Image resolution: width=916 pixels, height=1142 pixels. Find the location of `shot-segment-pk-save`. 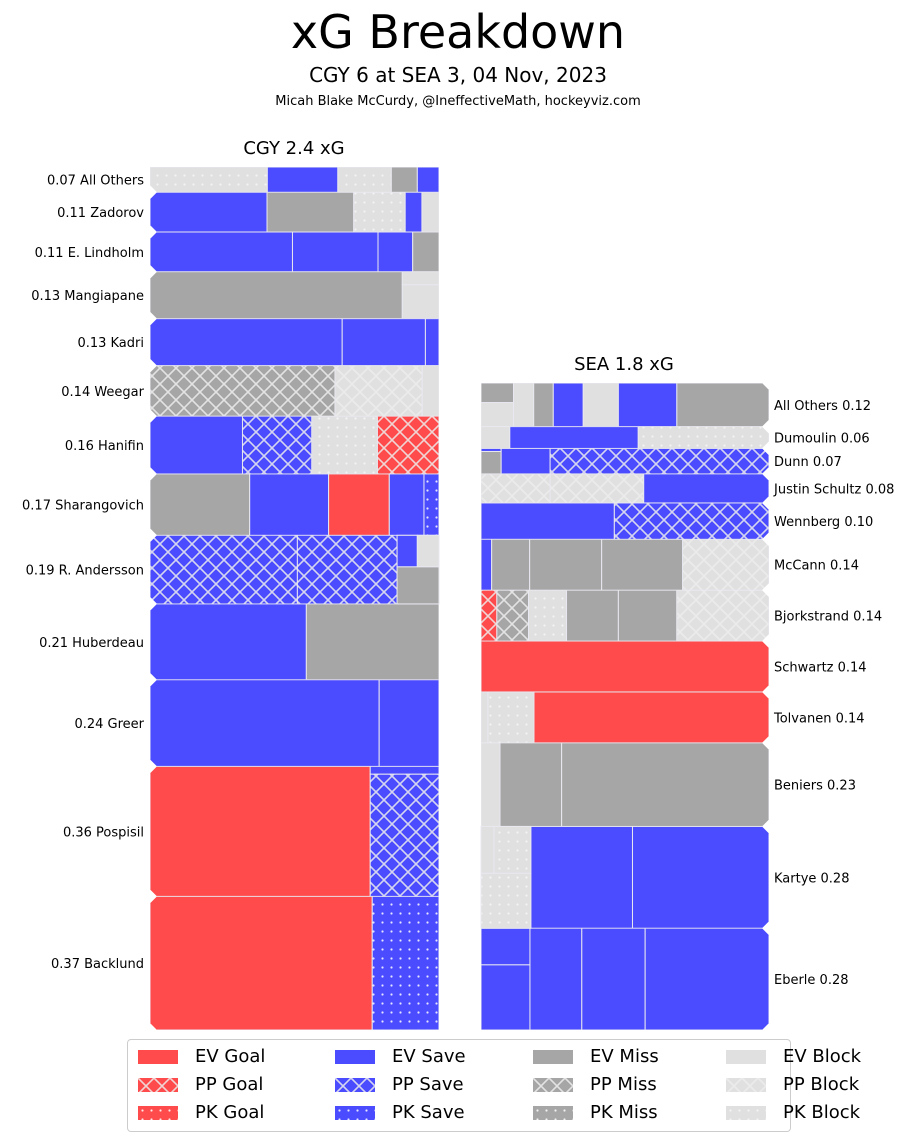

shot-segment-pk-save is located at coordinates (431, 504).